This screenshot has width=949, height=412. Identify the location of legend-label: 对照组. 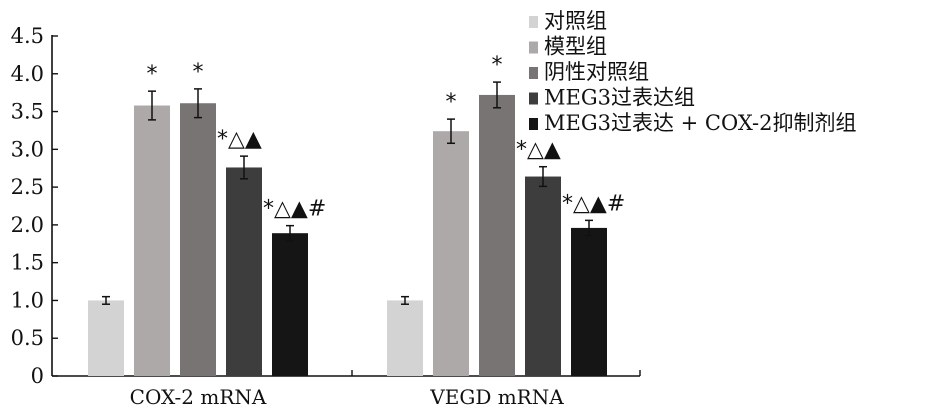
(575, 21).